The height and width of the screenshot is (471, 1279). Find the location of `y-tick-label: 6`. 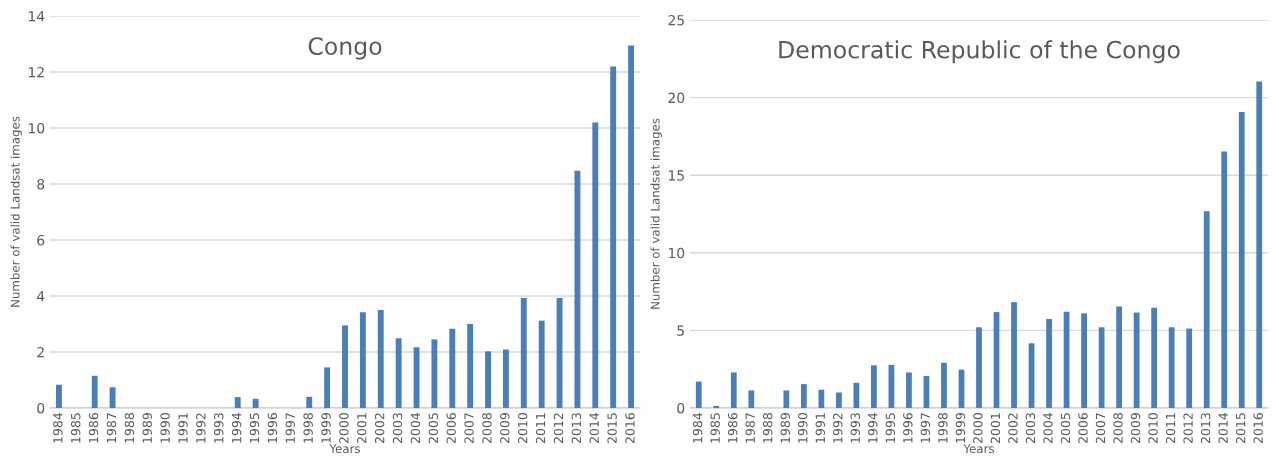

y-tick-label: 6 is located at coordinates (41, 240).